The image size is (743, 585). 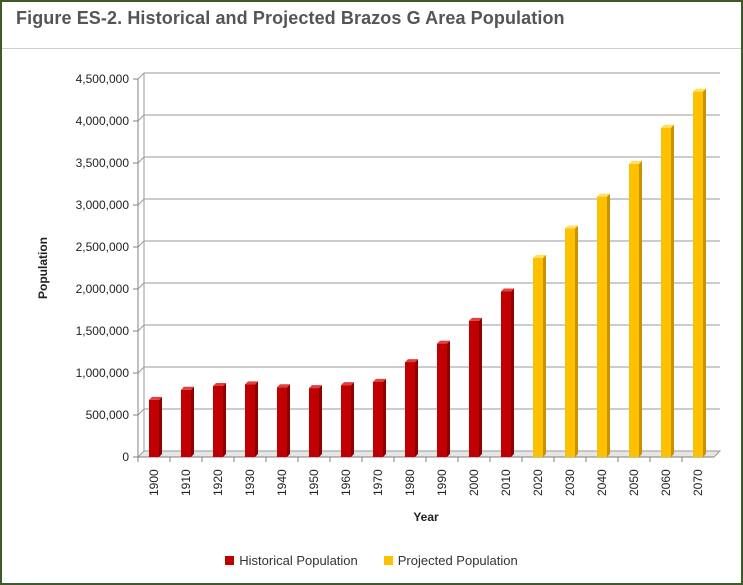 What do you see at coordinates (154, 482) in the screenshot?
I see `x-tick-label: 1900` at bounding box center [154, 482].